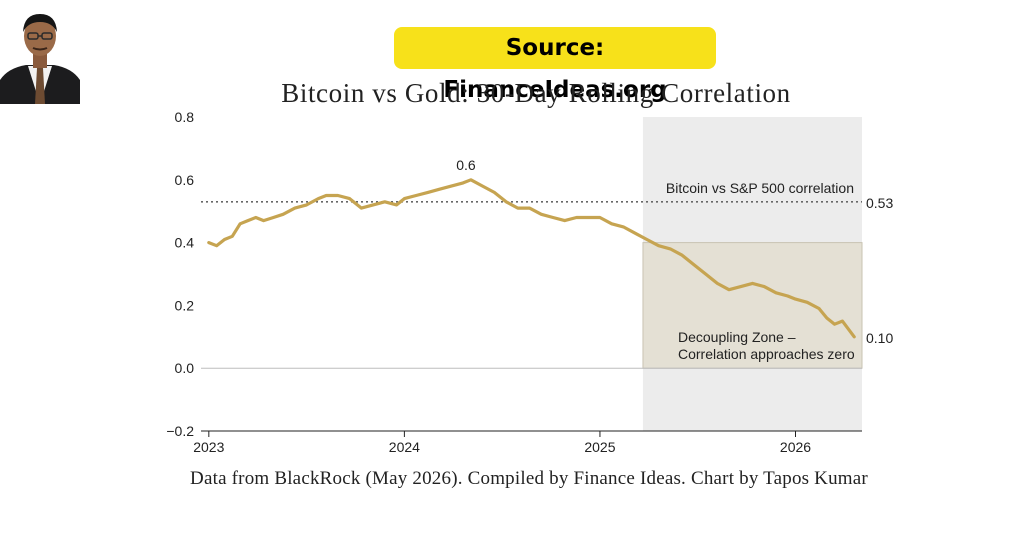 This screenshot has height=538, width=1024. I want to click on author-photo, so click(40, 53).